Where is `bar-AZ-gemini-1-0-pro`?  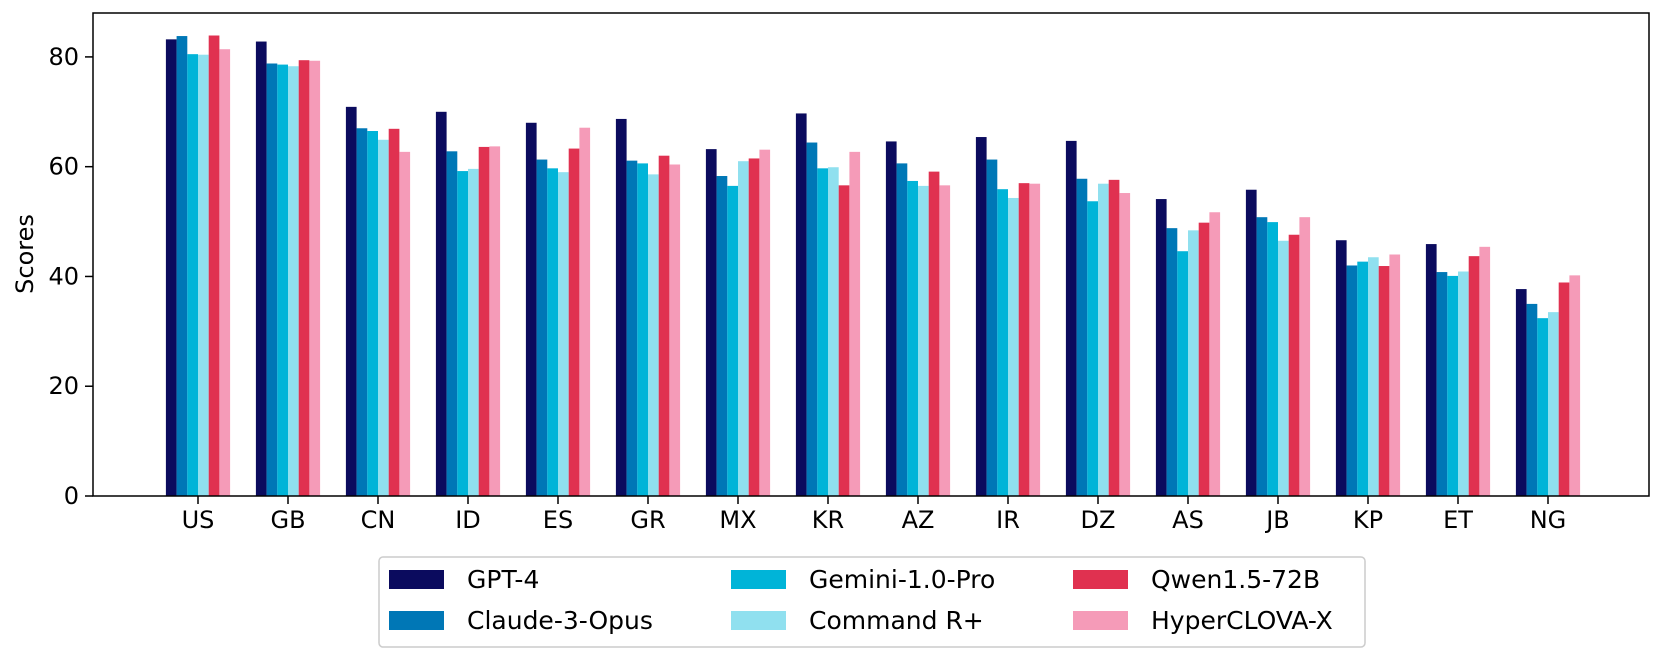
bar-AZ-gemini-1-0-pro is located at coordinates (912, 338).